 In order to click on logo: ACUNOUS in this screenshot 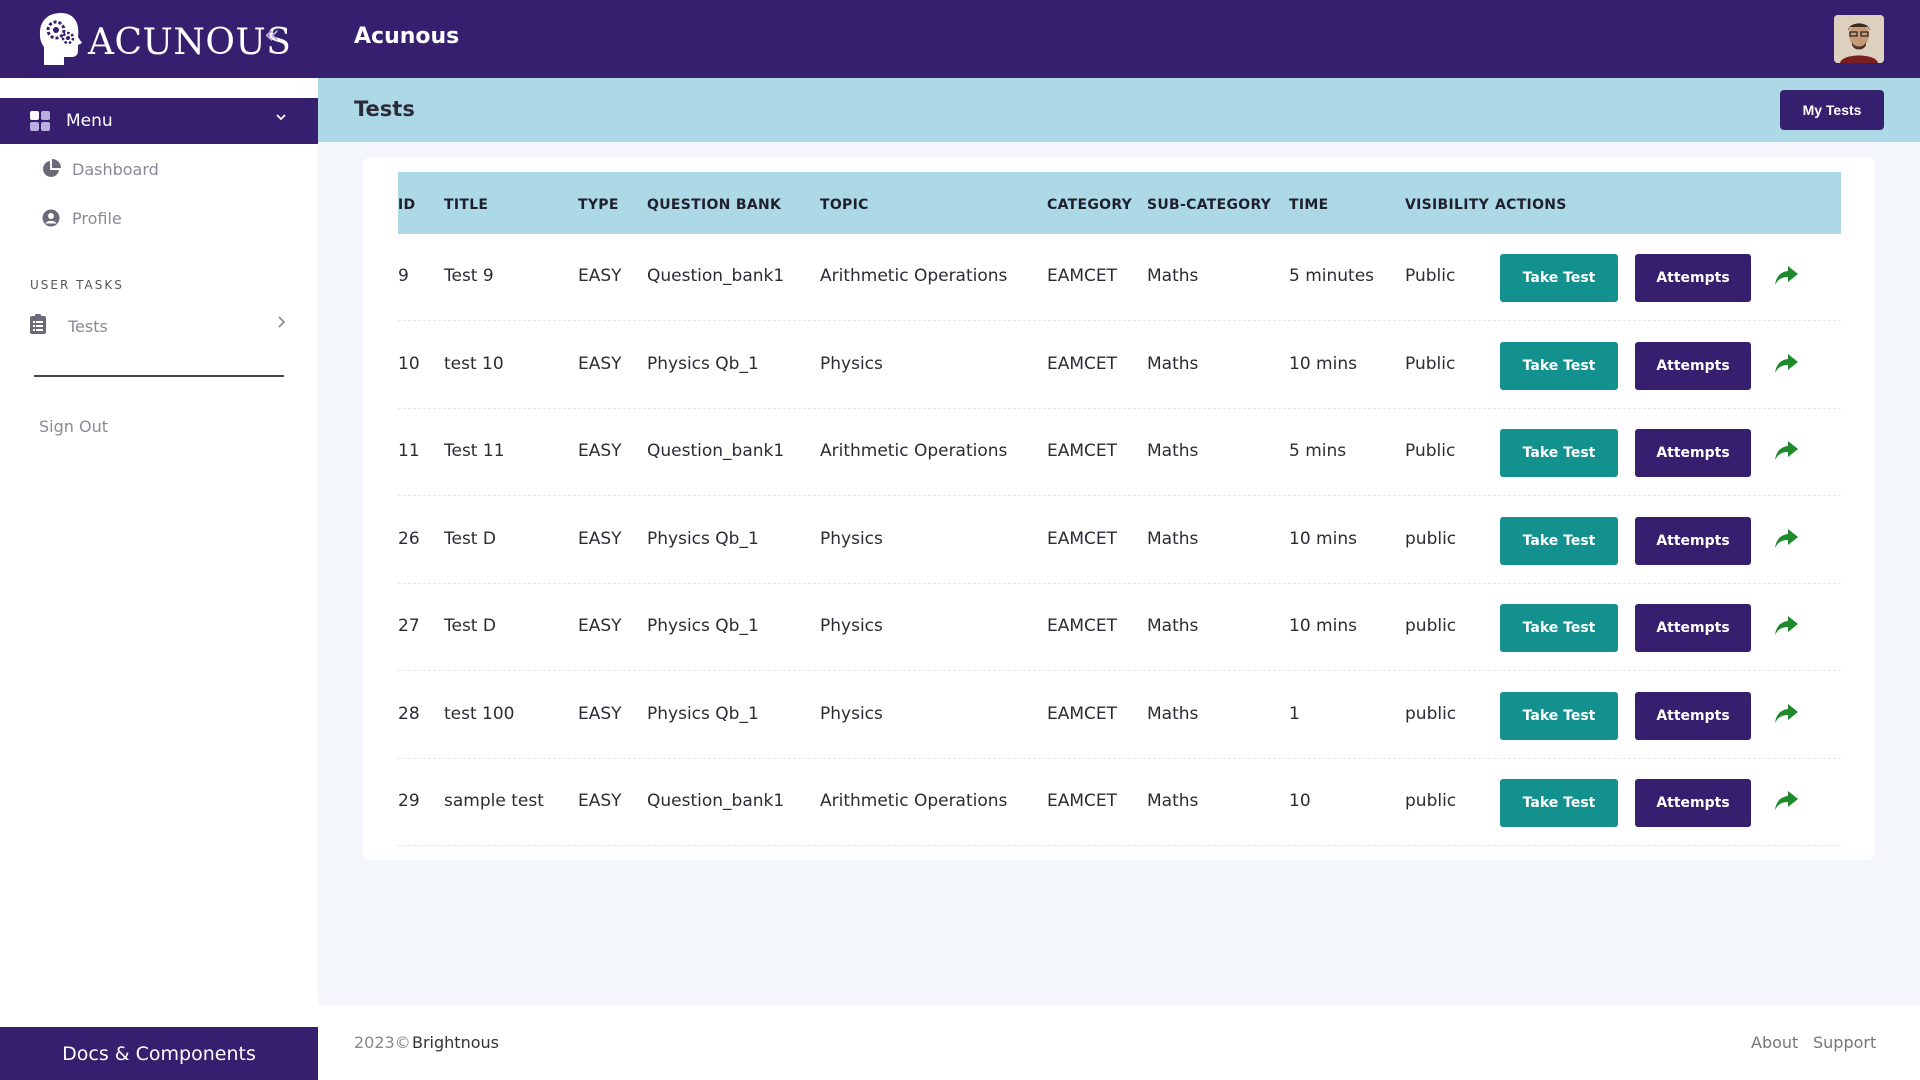, I will do `click(163, 39)`.